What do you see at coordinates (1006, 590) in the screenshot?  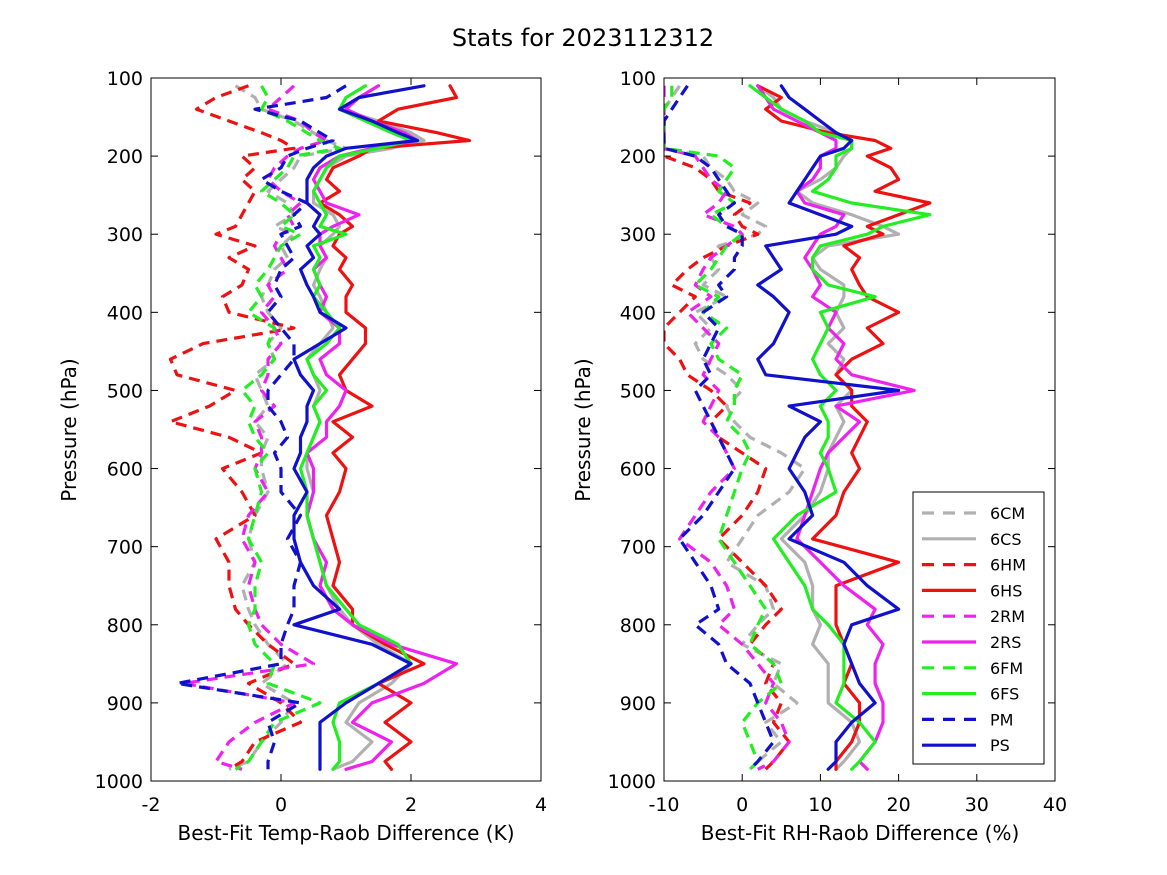 I see `legend-label-6hs: 6HS` at bounding box center [1006, 590].